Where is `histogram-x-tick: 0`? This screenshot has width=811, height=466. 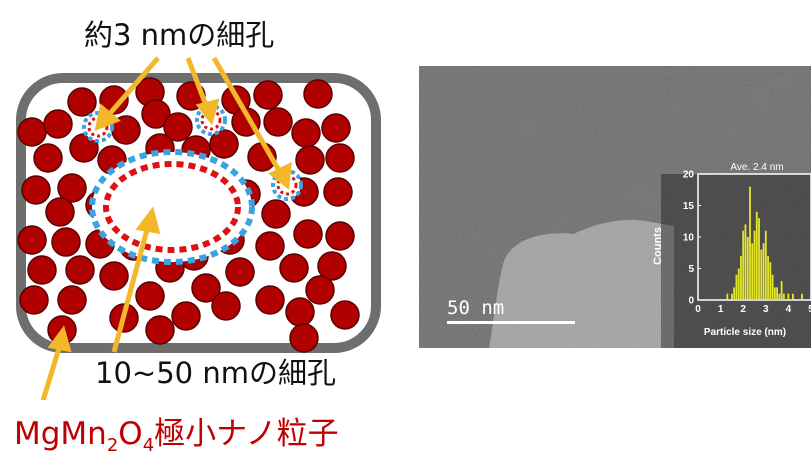
histogram-x-tick: 0 is located at coordinates (698, 309).